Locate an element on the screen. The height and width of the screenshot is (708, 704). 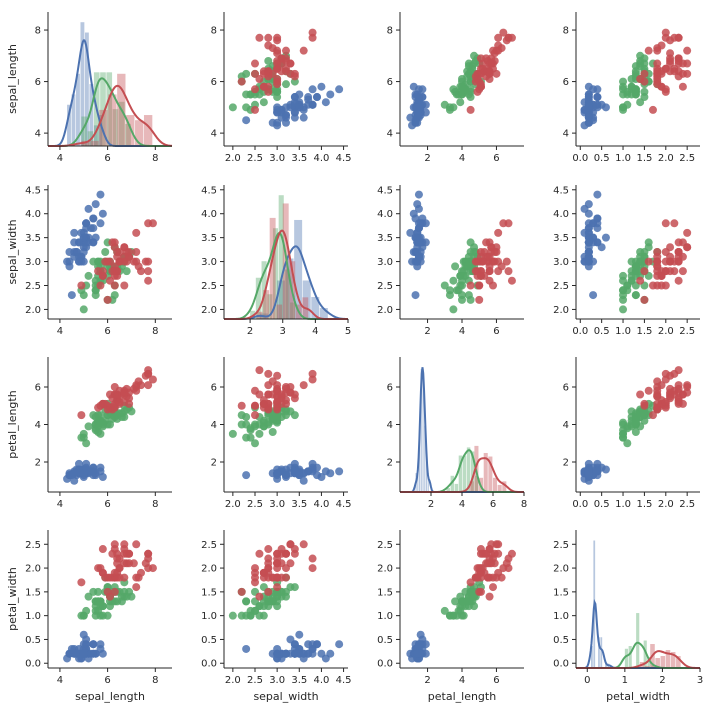
panel-sepal_length-vs-petal_width: 4 6 8 0.0 0.5 1.0 1.5 2.0 2.5 is located at coordinates (631, 88).